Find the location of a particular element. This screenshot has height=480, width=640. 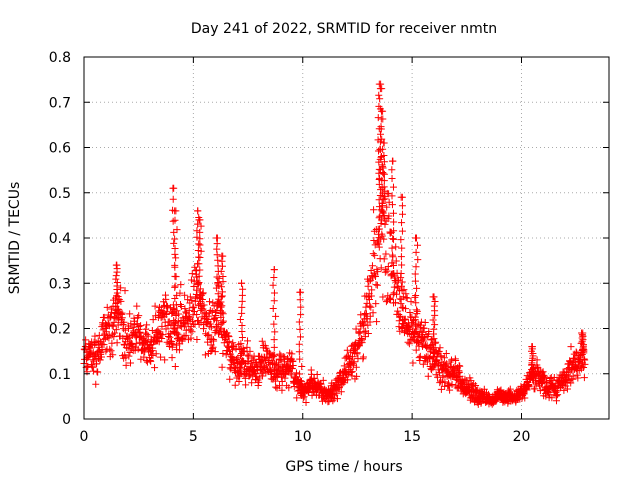

x-tick-label: 20 is located at coordinates (522, 437).